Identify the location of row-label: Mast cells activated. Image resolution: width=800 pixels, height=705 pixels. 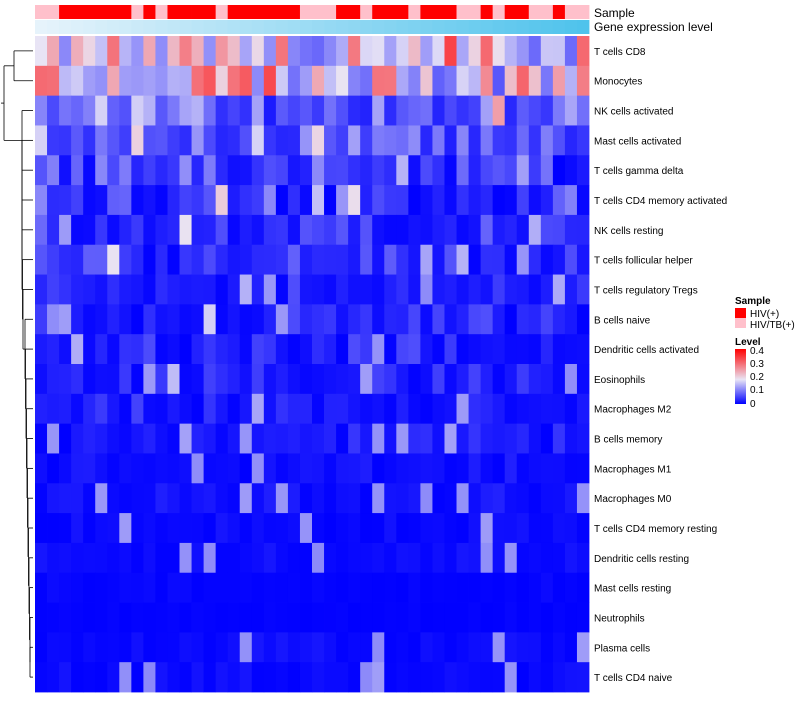
(637, 141).